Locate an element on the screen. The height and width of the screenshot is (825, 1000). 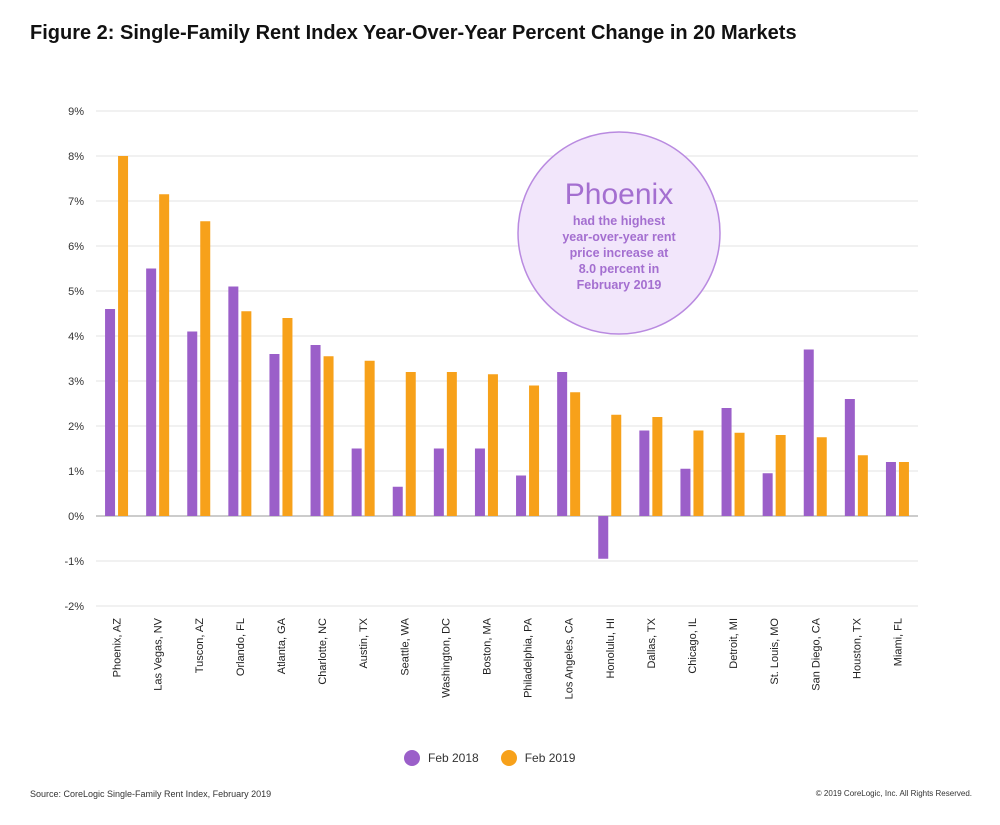
x-category-label: Austin, TX is located at coordinates (364, 642).